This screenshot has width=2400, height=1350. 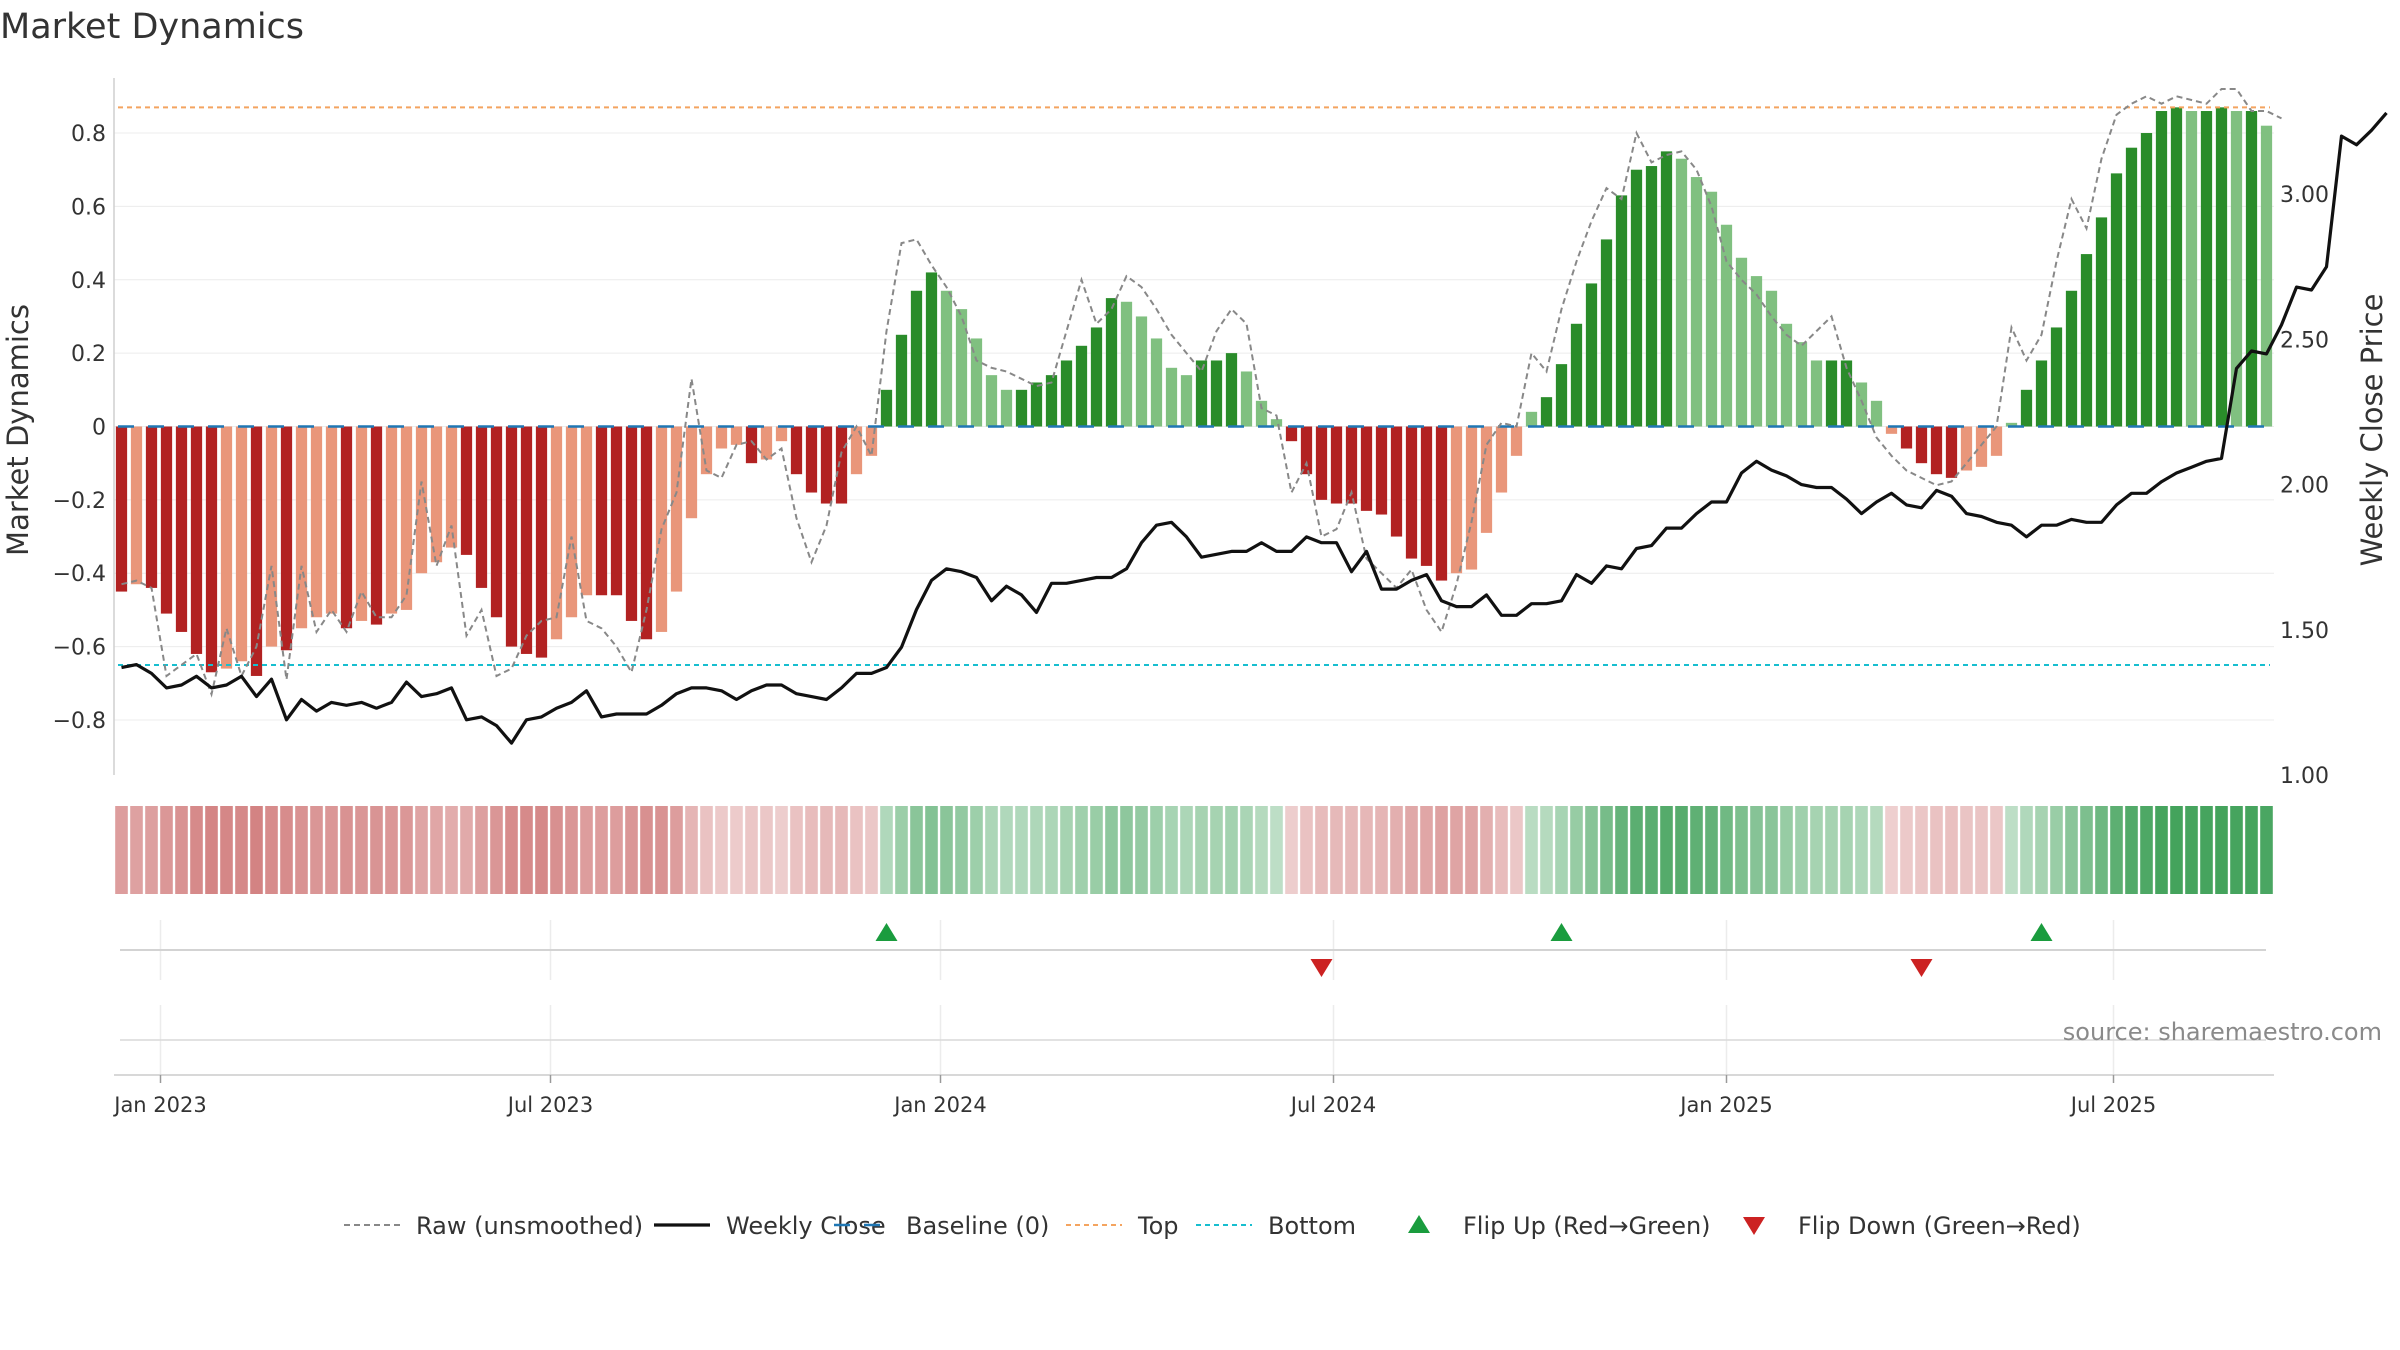 I want to click on right-axis-label: Weekly Close Price, so click(x=2372, y=430).